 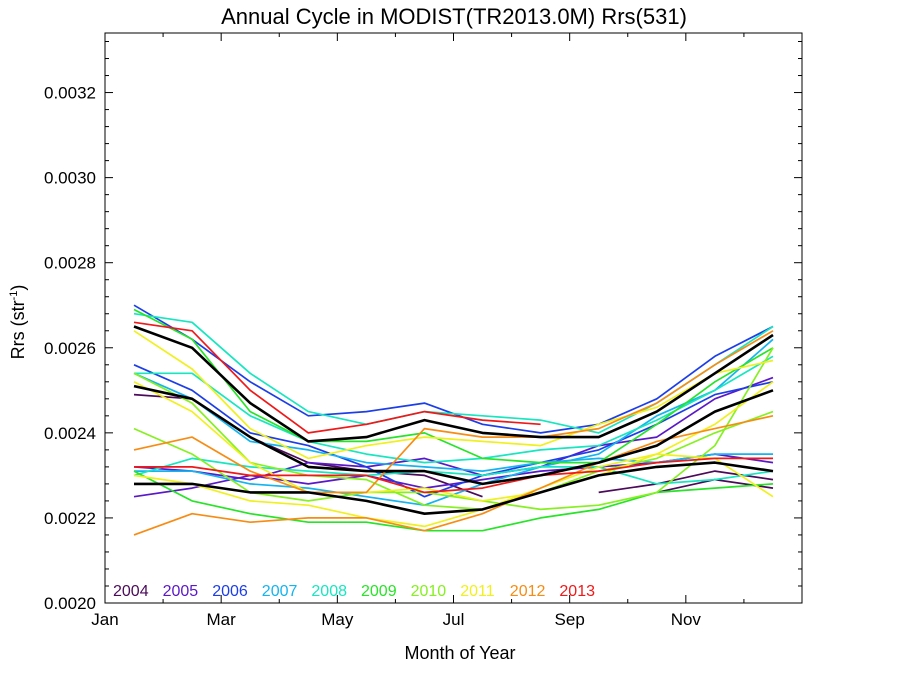 What do you see at coordinates (104, 619) in the screenshot?
I see `x-tick-label-jan: Jan` at bounding box center [104, 619].